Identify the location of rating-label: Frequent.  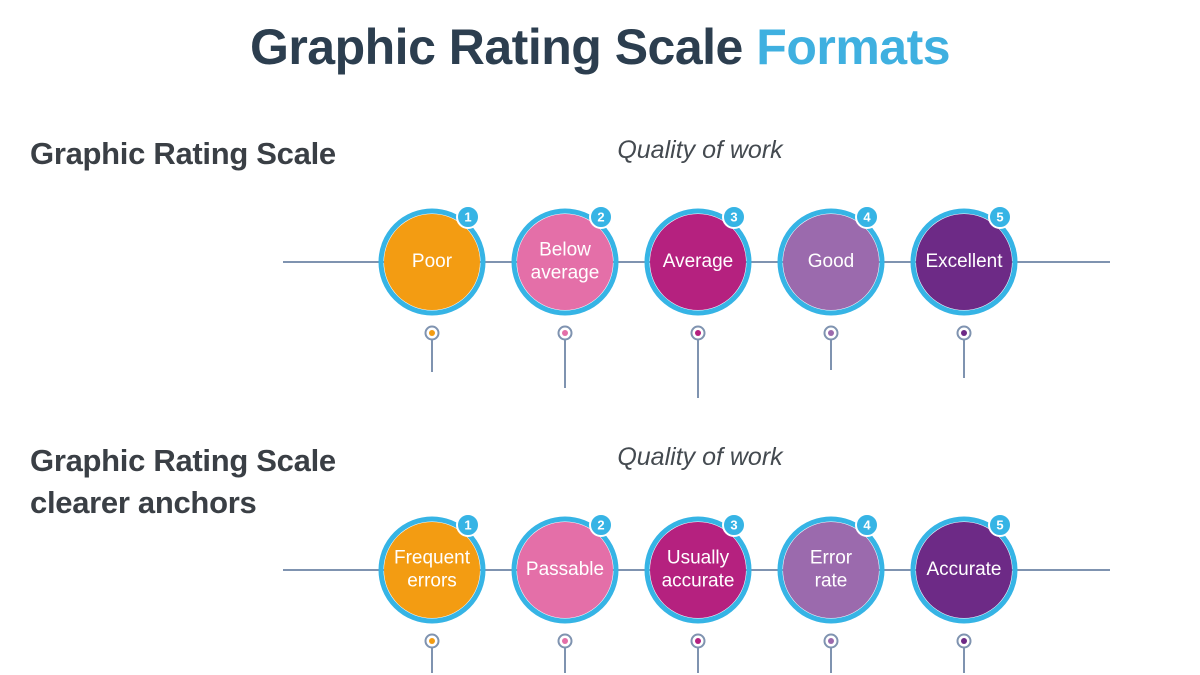
(432, 558).